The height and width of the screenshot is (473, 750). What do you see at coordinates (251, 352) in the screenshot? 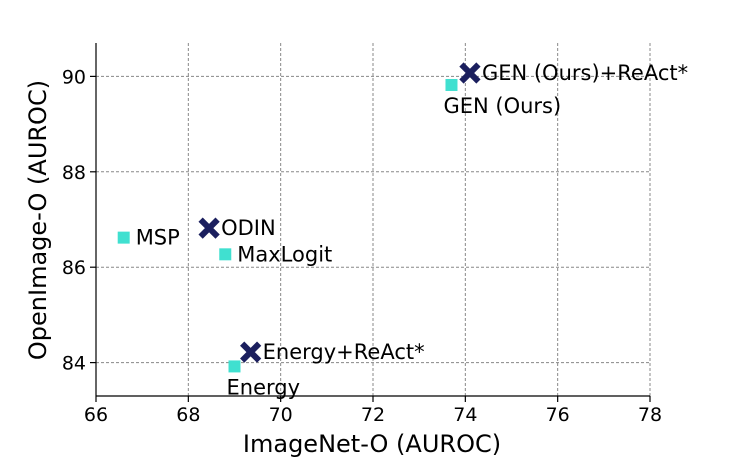
I see `cross-marker-energy-react` at bounding box center [251, 352].